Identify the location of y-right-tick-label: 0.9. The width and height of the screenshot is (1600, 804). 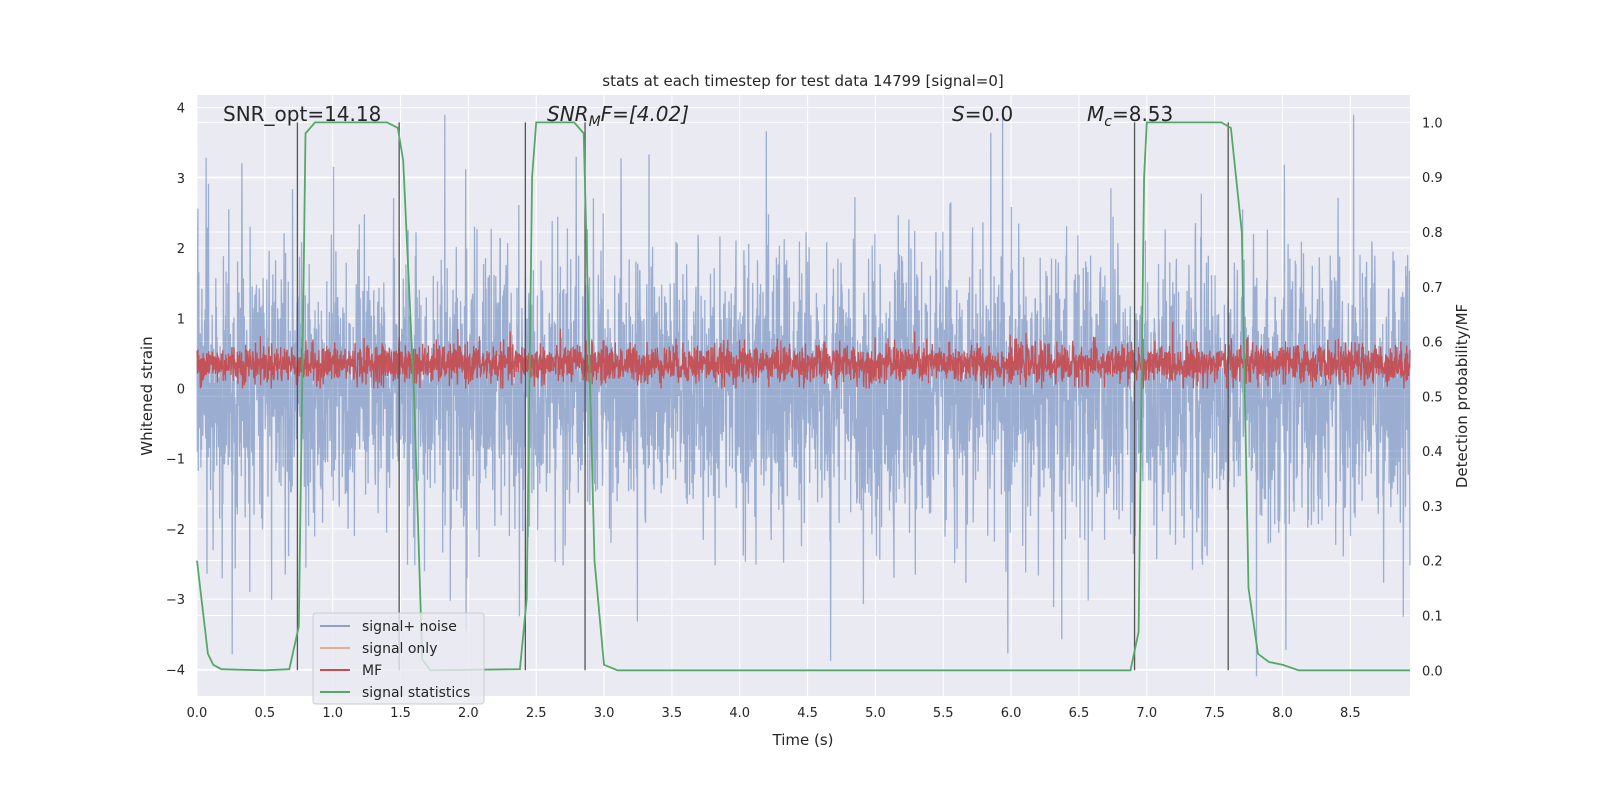
(1432, 178).